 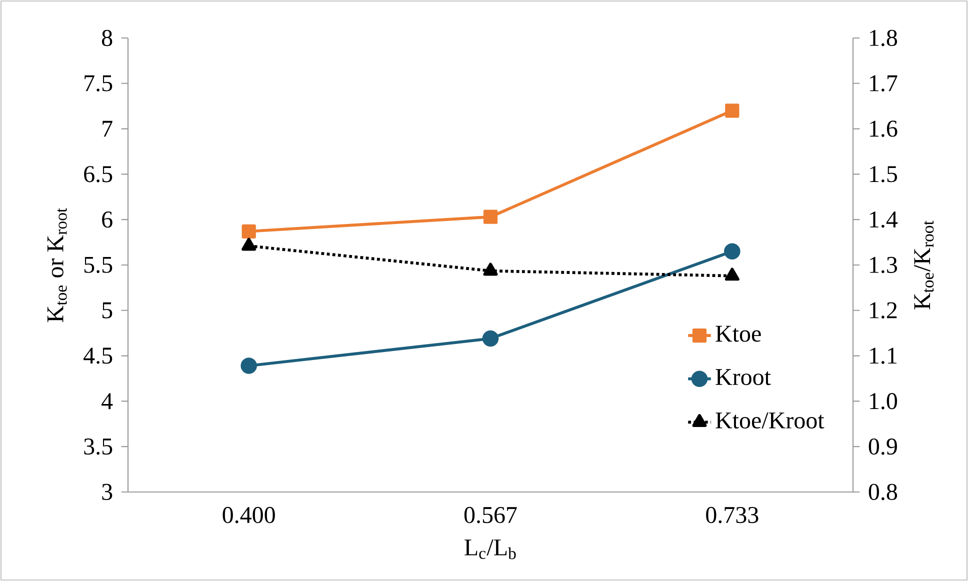 I want to click on y-axis-title: K$_{toe}$ or K$_{root}$, so click(x=57, y=265).